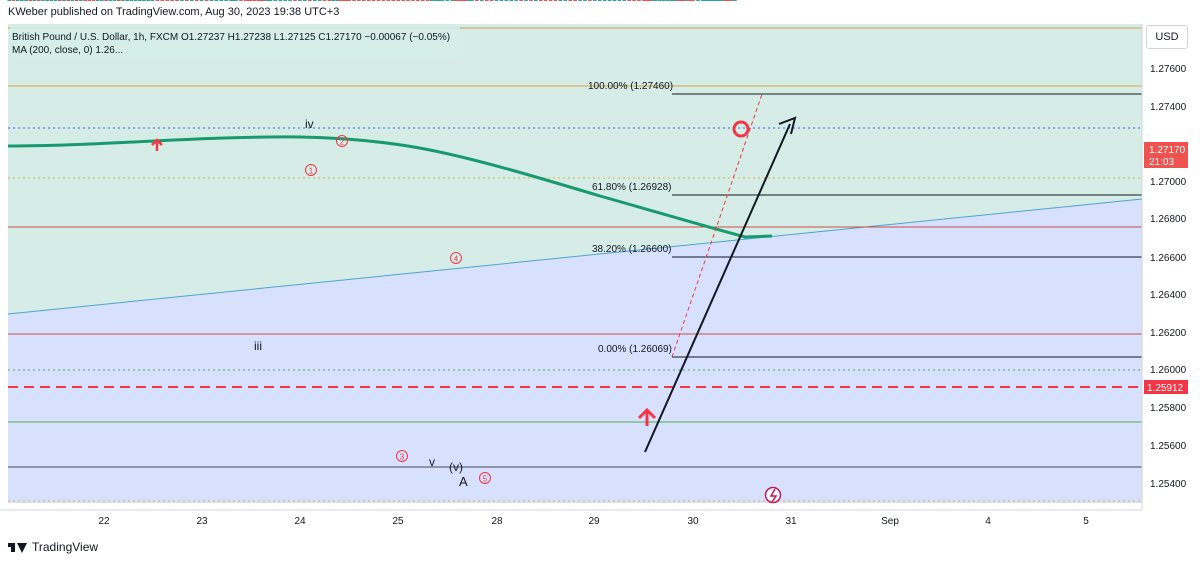 This screenshot has height=565, width=1200. Describe the element at coordinates (53, 547) in the screenshot. I see `footer-brand: TradingView` at that location.